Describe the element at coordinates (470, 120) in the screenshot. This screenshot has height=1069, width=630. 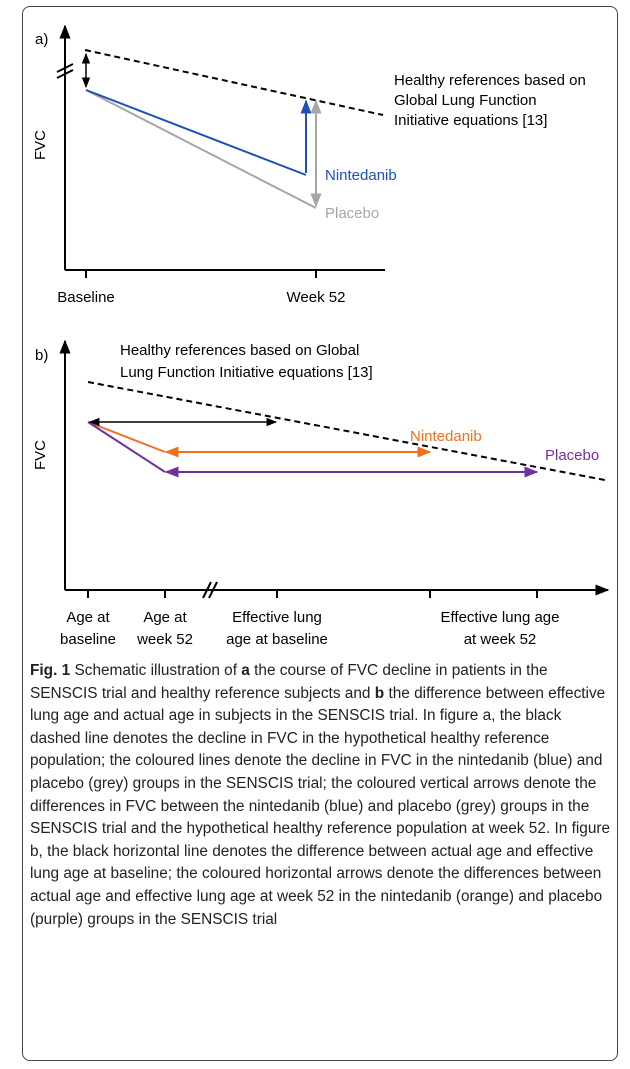
I see `reference-label: Initiative equations [13]` at that location.